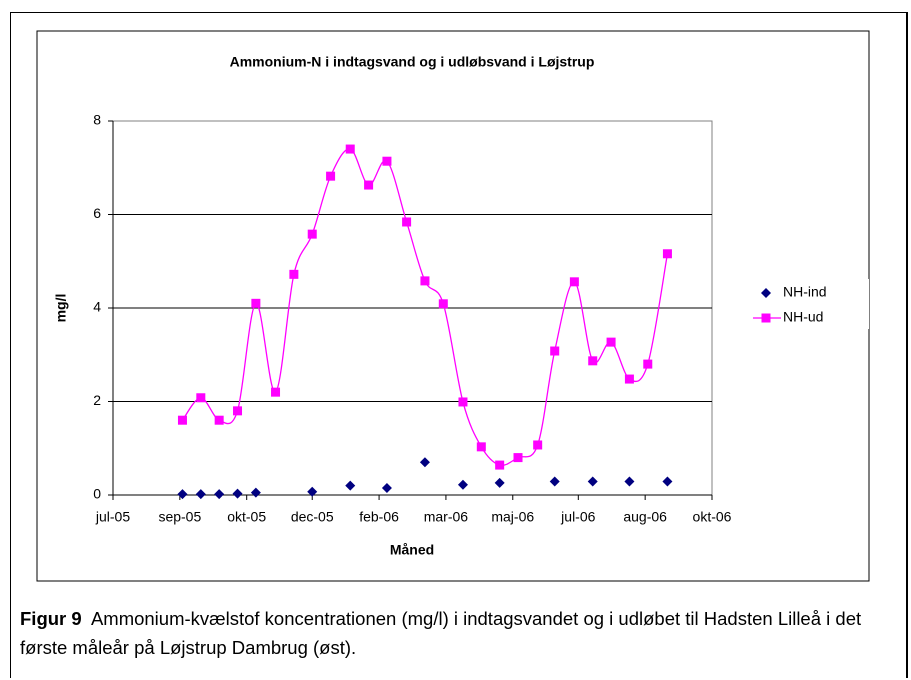 Image resolution: width=911 pixels, height=680 pixels. I want to click on x-tick-label: okt-05, so click(246, 517).